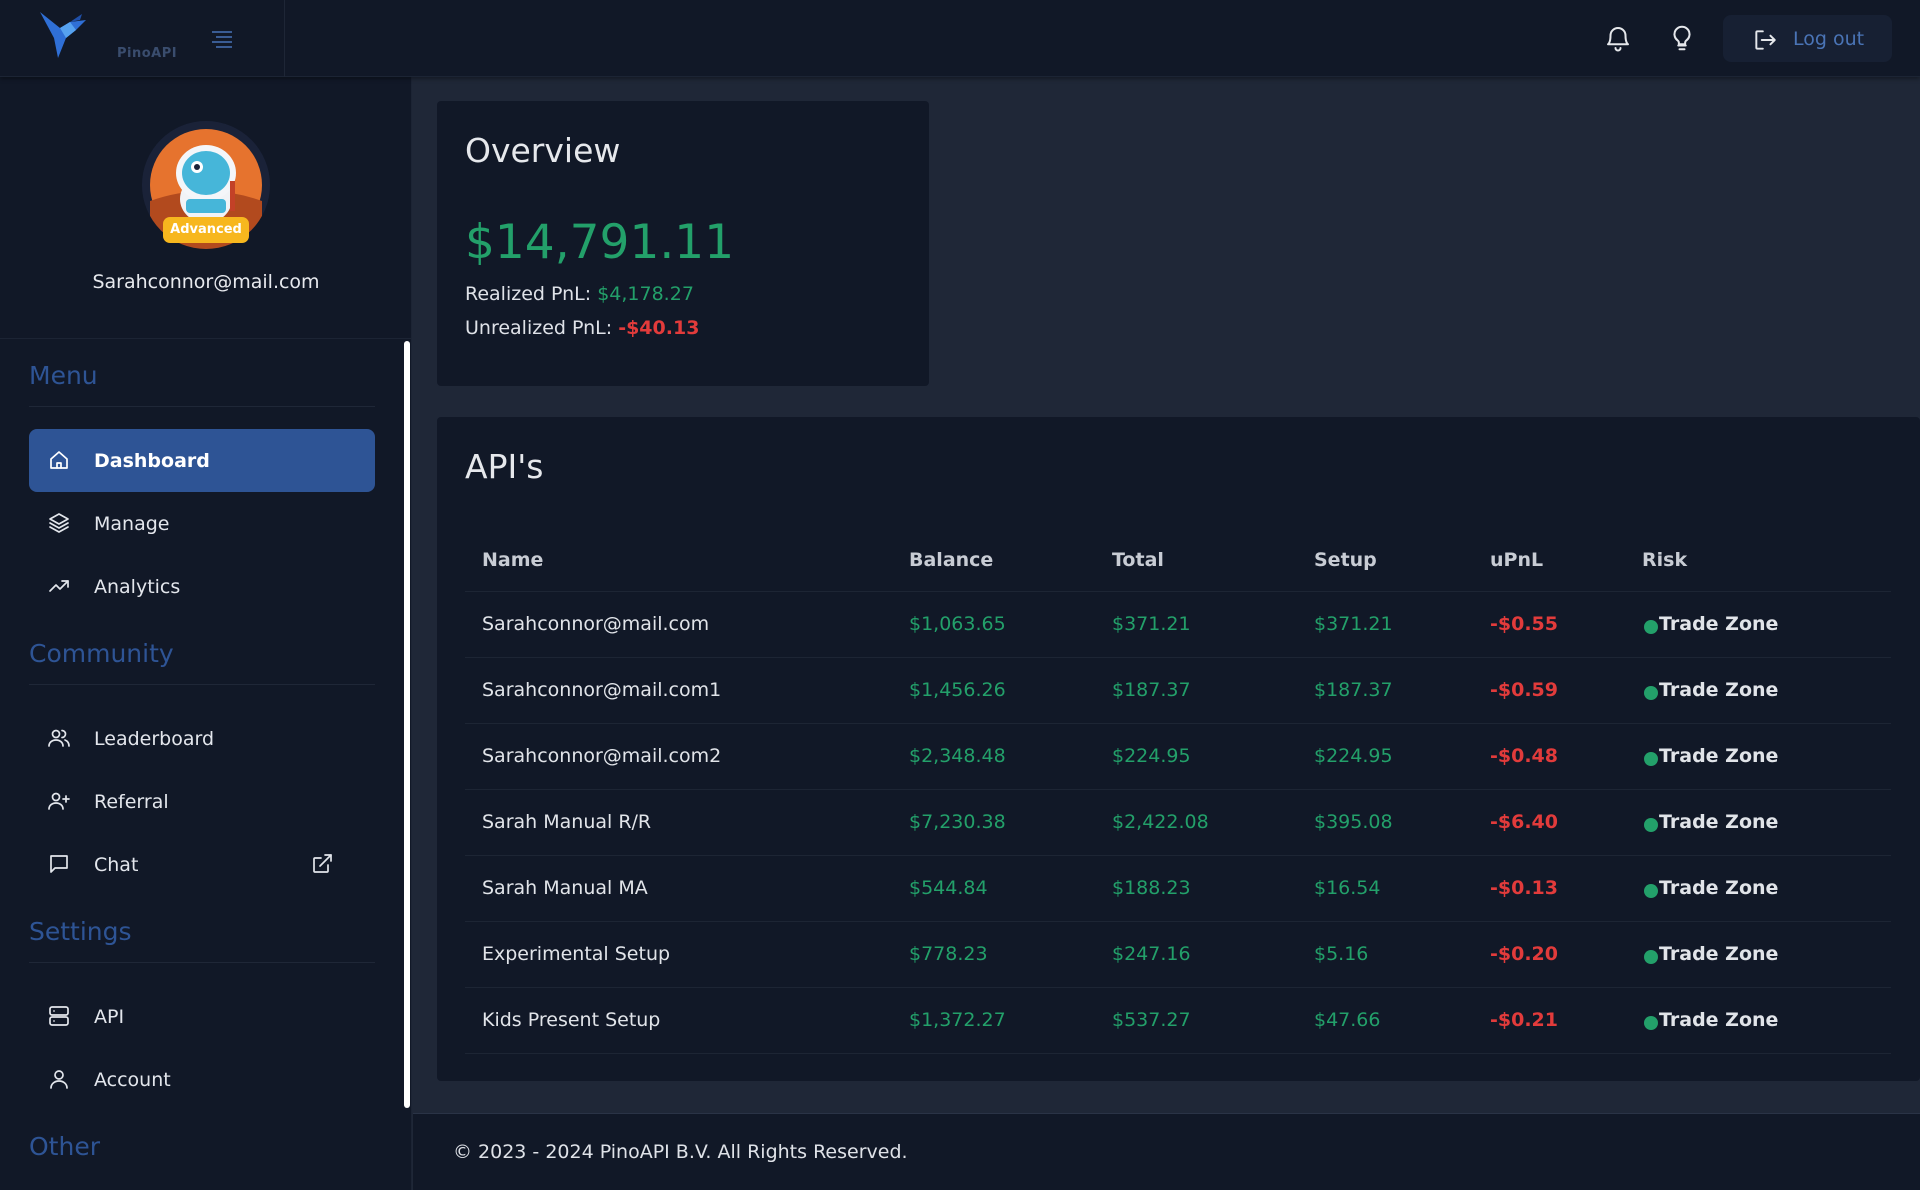 The image size is (1920, 1190). I want to click on api-balance: $2,348.48, so click(957, 756).